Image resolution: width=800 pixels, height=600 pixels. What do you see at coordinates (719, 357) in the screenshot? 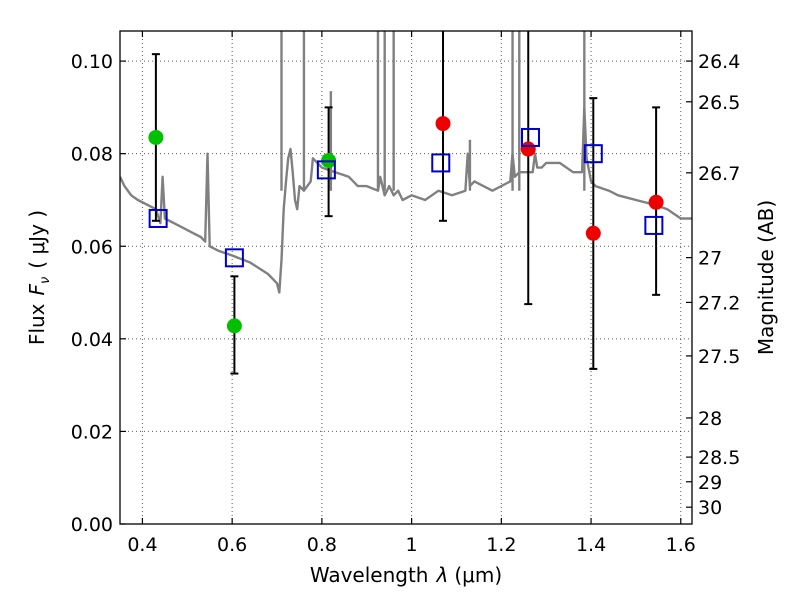
I see `y2-tick-label: 27.5` at bounding box center [719, 357].